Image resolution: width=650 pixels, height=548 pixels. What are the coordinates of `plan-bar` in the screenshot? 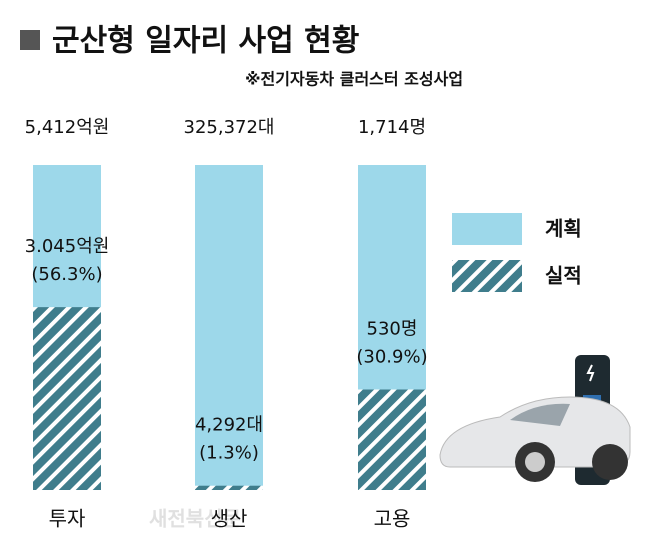 It's located at (229, 327).